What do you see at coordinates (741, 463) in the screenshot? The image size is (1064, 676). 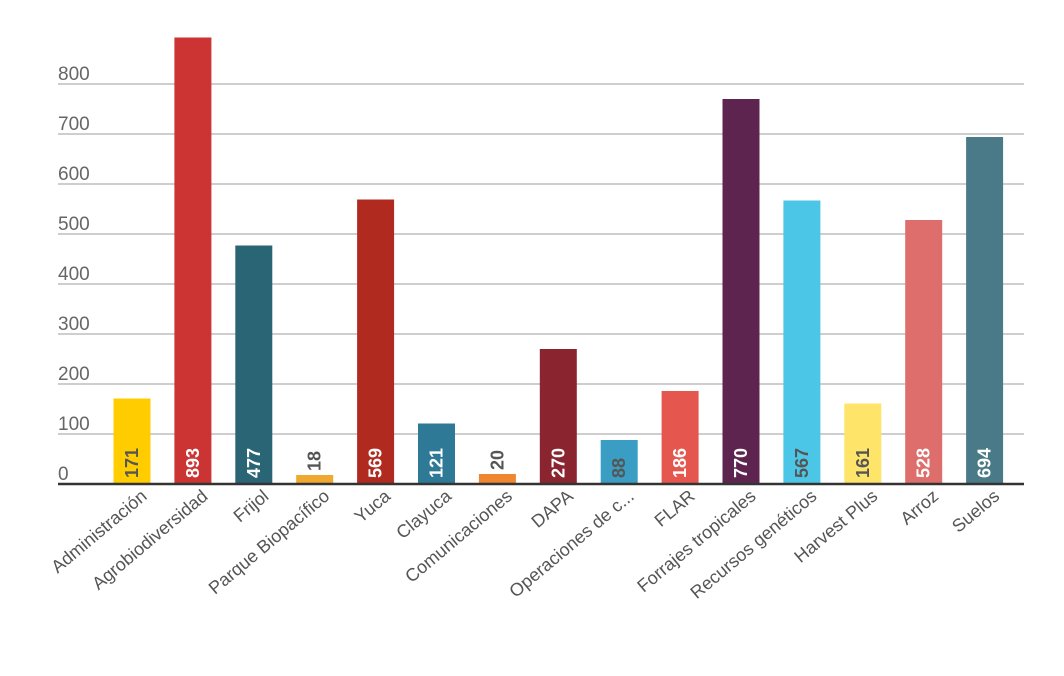 I see `value-label-10: 770` at bounding box center [741, 463].